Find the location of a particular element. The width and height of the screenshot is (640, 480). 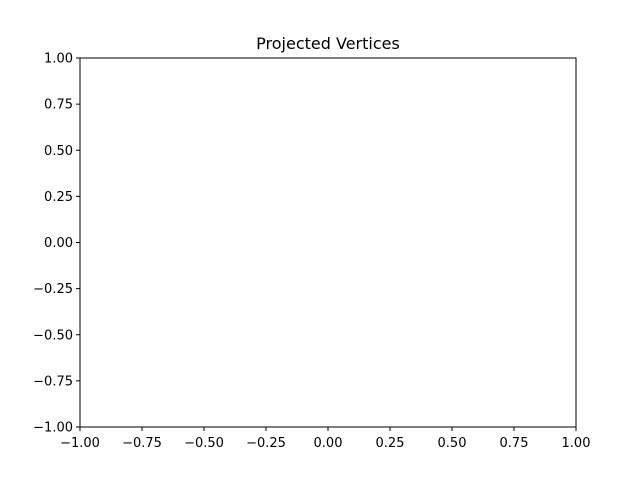

y-tick-label: 1.00 is located at coordinates (58, 59).